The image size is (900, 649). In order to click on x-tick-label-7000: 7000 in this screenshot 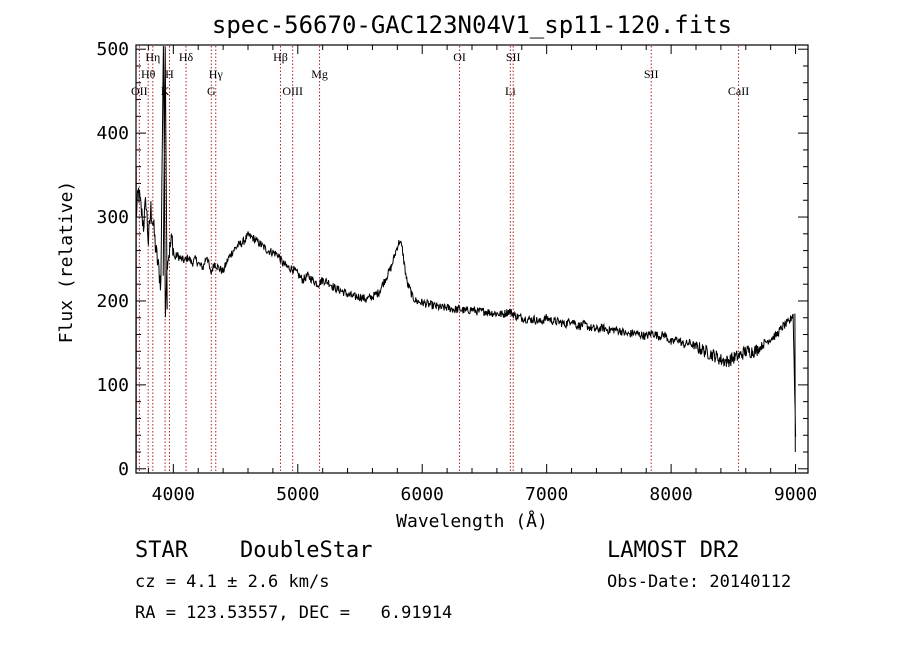, I will do `click(546, 494)`.